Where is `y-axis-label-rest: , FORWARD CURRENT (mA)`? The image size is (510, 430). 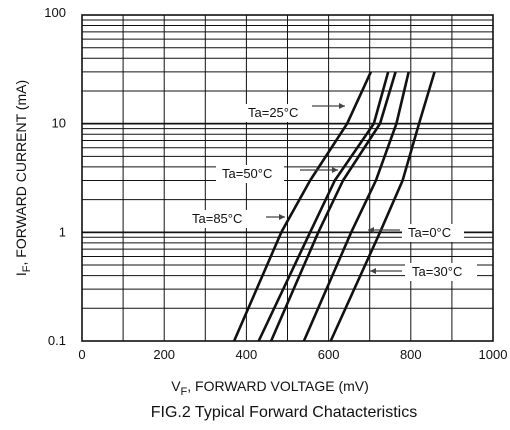 y-axis-label-rest: , FORWARD CURRENT (mA) is located at coordinates (21, 173).